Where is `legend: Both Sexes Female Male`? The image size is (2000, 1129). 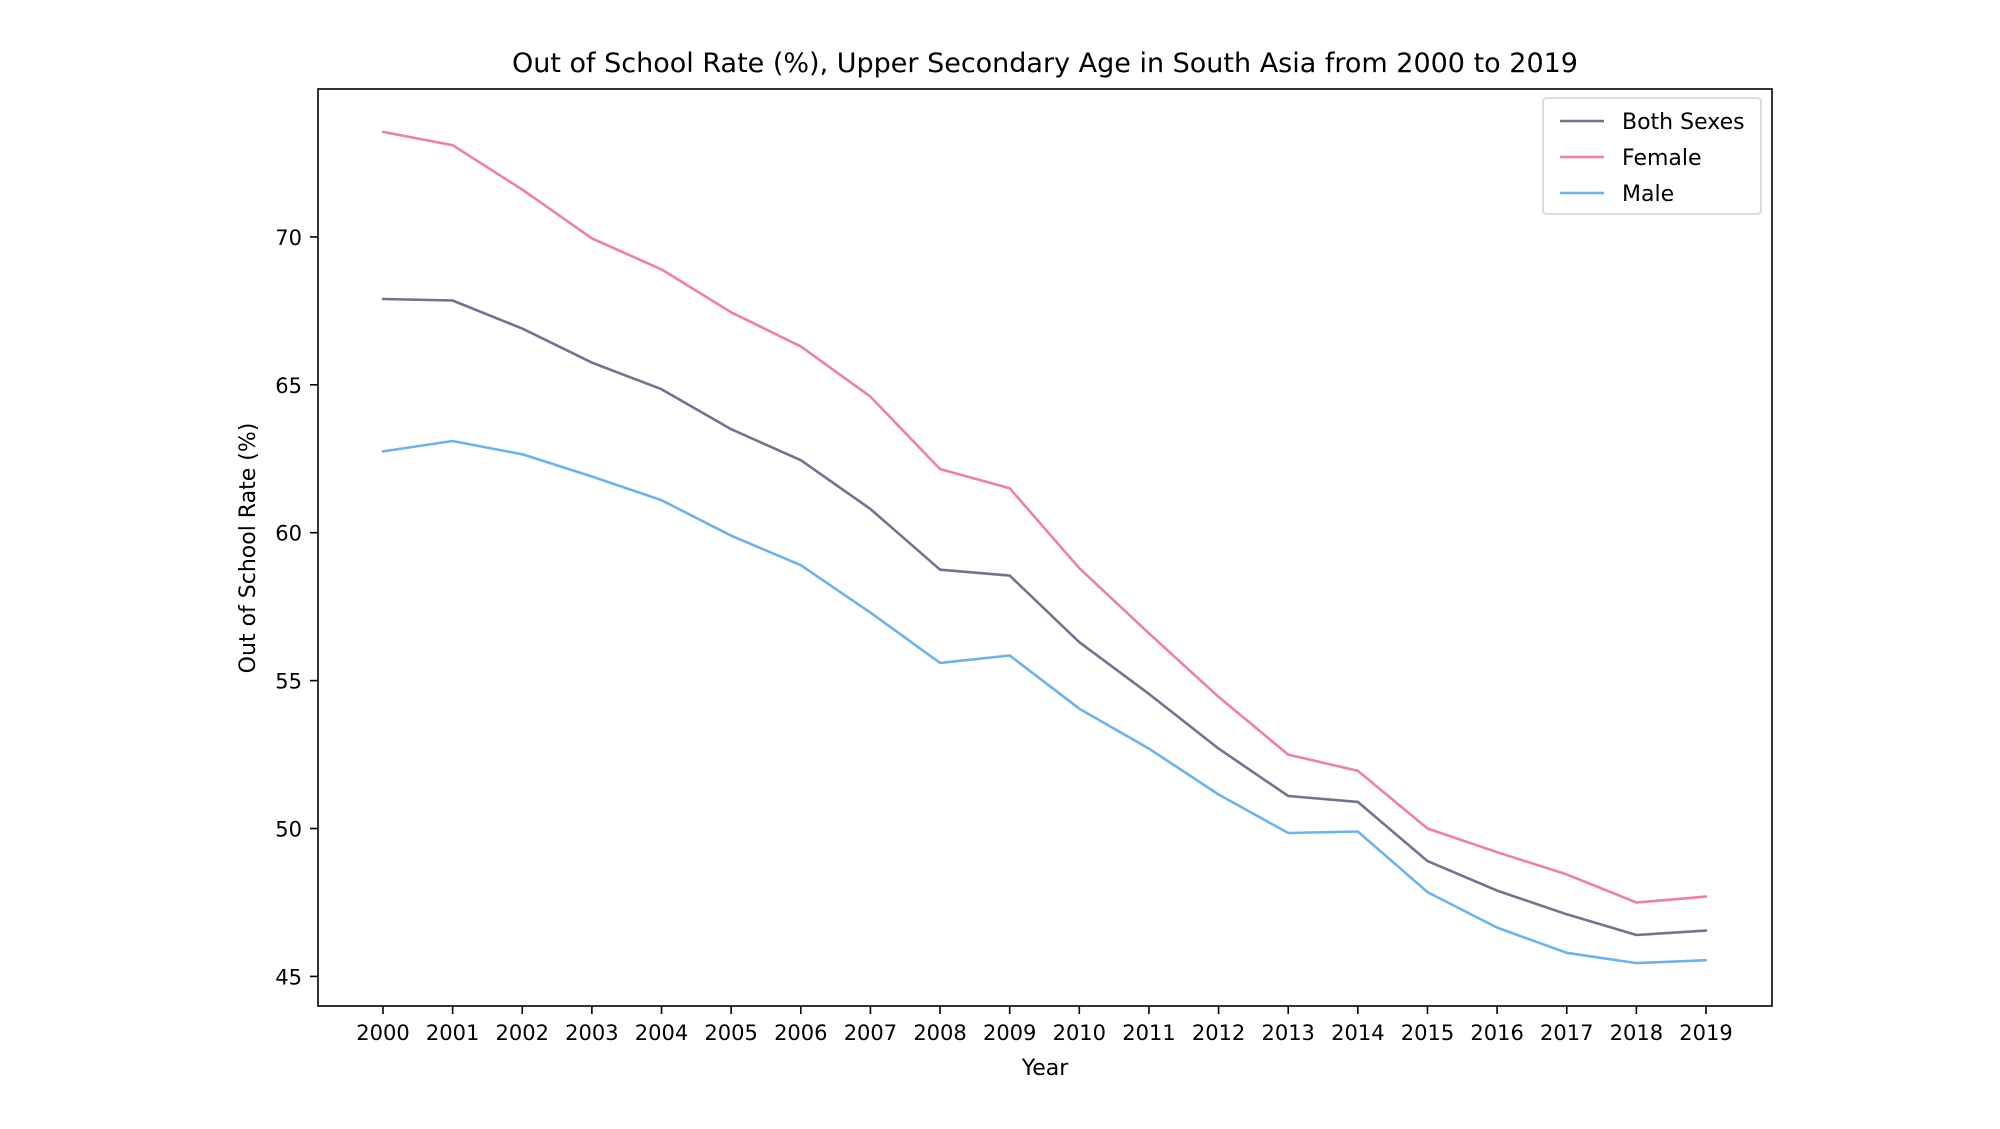 legend: Both Sexes Female Male is located at coordinates (1652, 156).